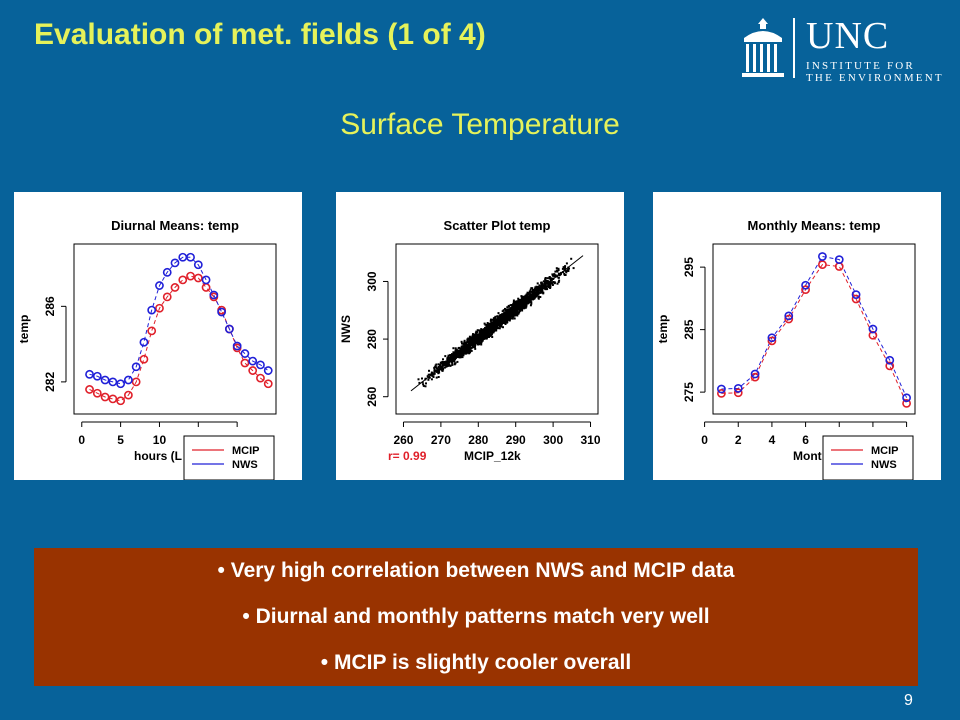 Image resolution: width=960 pixels, height=720 pixels. I want to click on slide-subtitle: Surface Temperature, so click(480, 124).